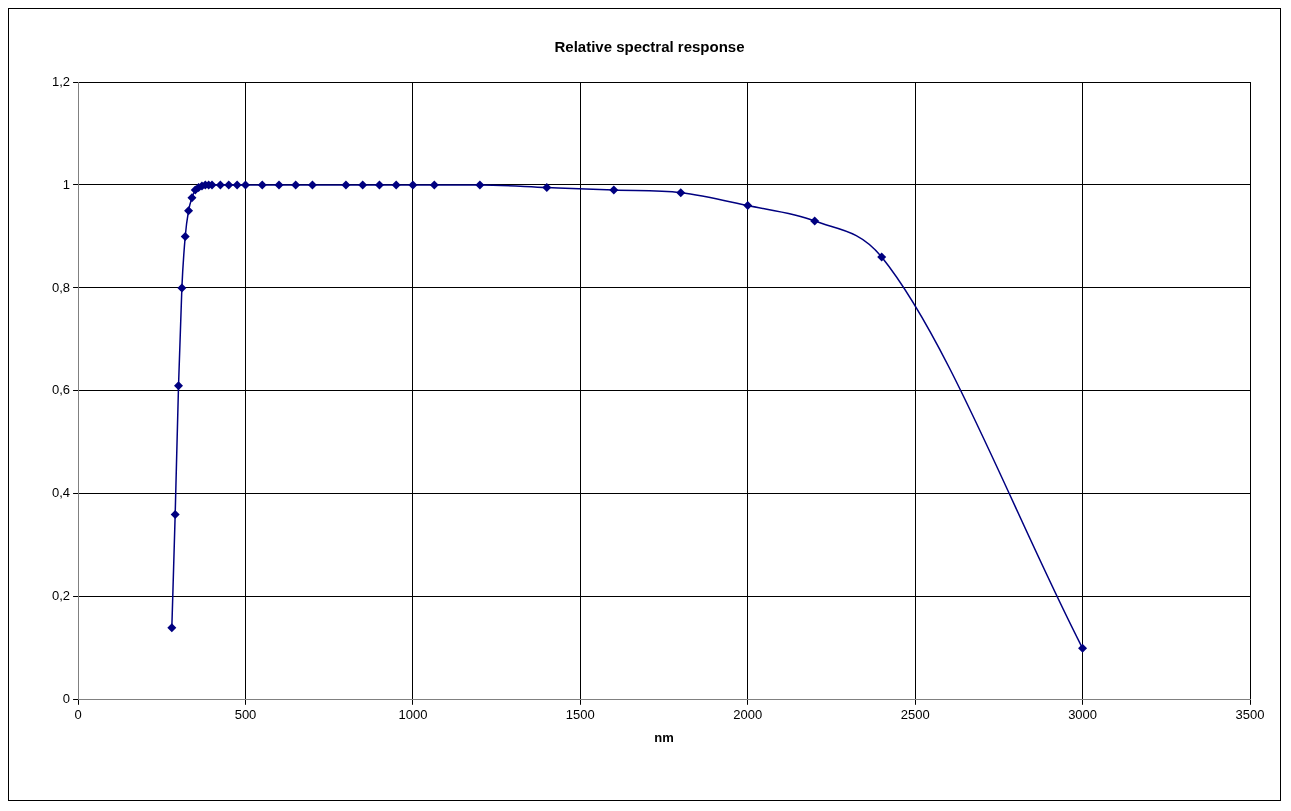 The height and width of the screenshot is (811, 1291). I want to click on x-axis-title: nm, so click(664, 737).